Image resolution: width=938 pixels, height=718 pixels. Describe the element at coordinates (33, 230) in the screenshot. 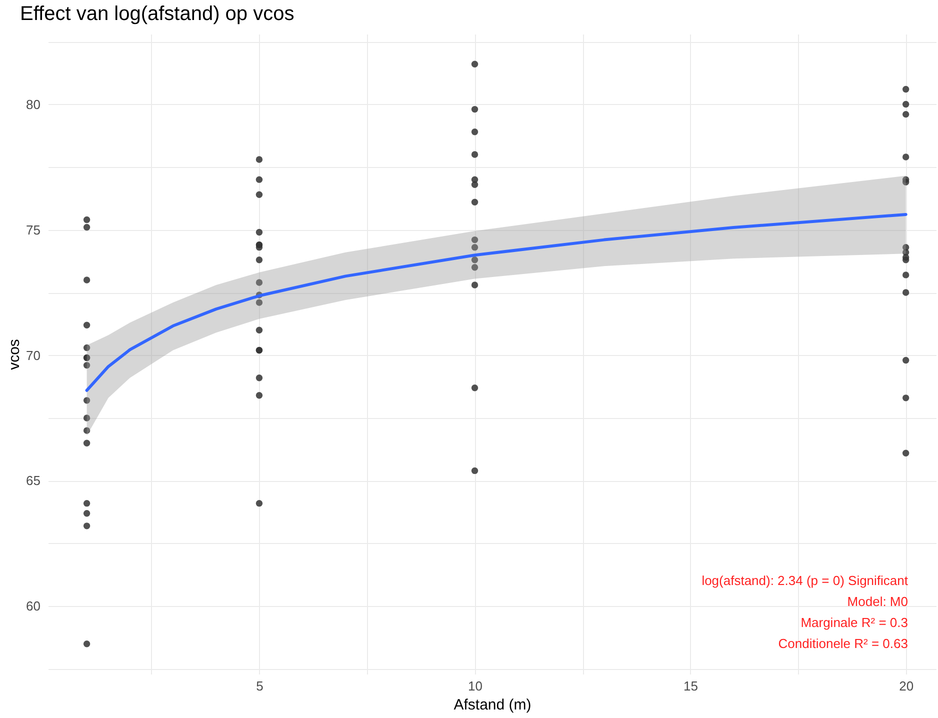

I see `y-tick-label: 75` at that location.